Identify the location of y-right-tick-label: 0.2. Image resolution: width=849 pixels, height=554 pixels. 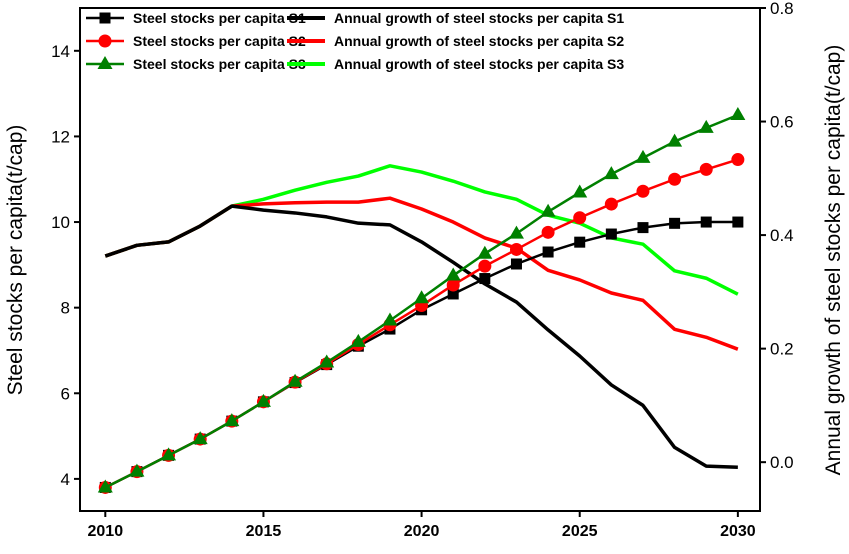
(782, 349).